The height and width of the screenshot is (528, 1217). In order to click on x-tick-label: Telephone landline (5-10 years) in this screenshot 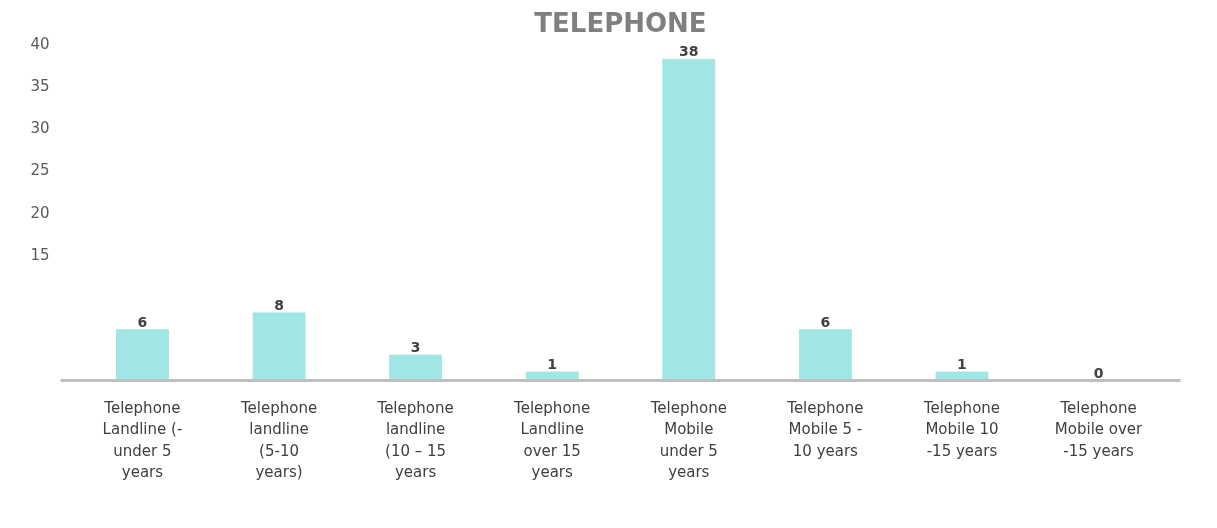, I will do `click(278, 440)`.